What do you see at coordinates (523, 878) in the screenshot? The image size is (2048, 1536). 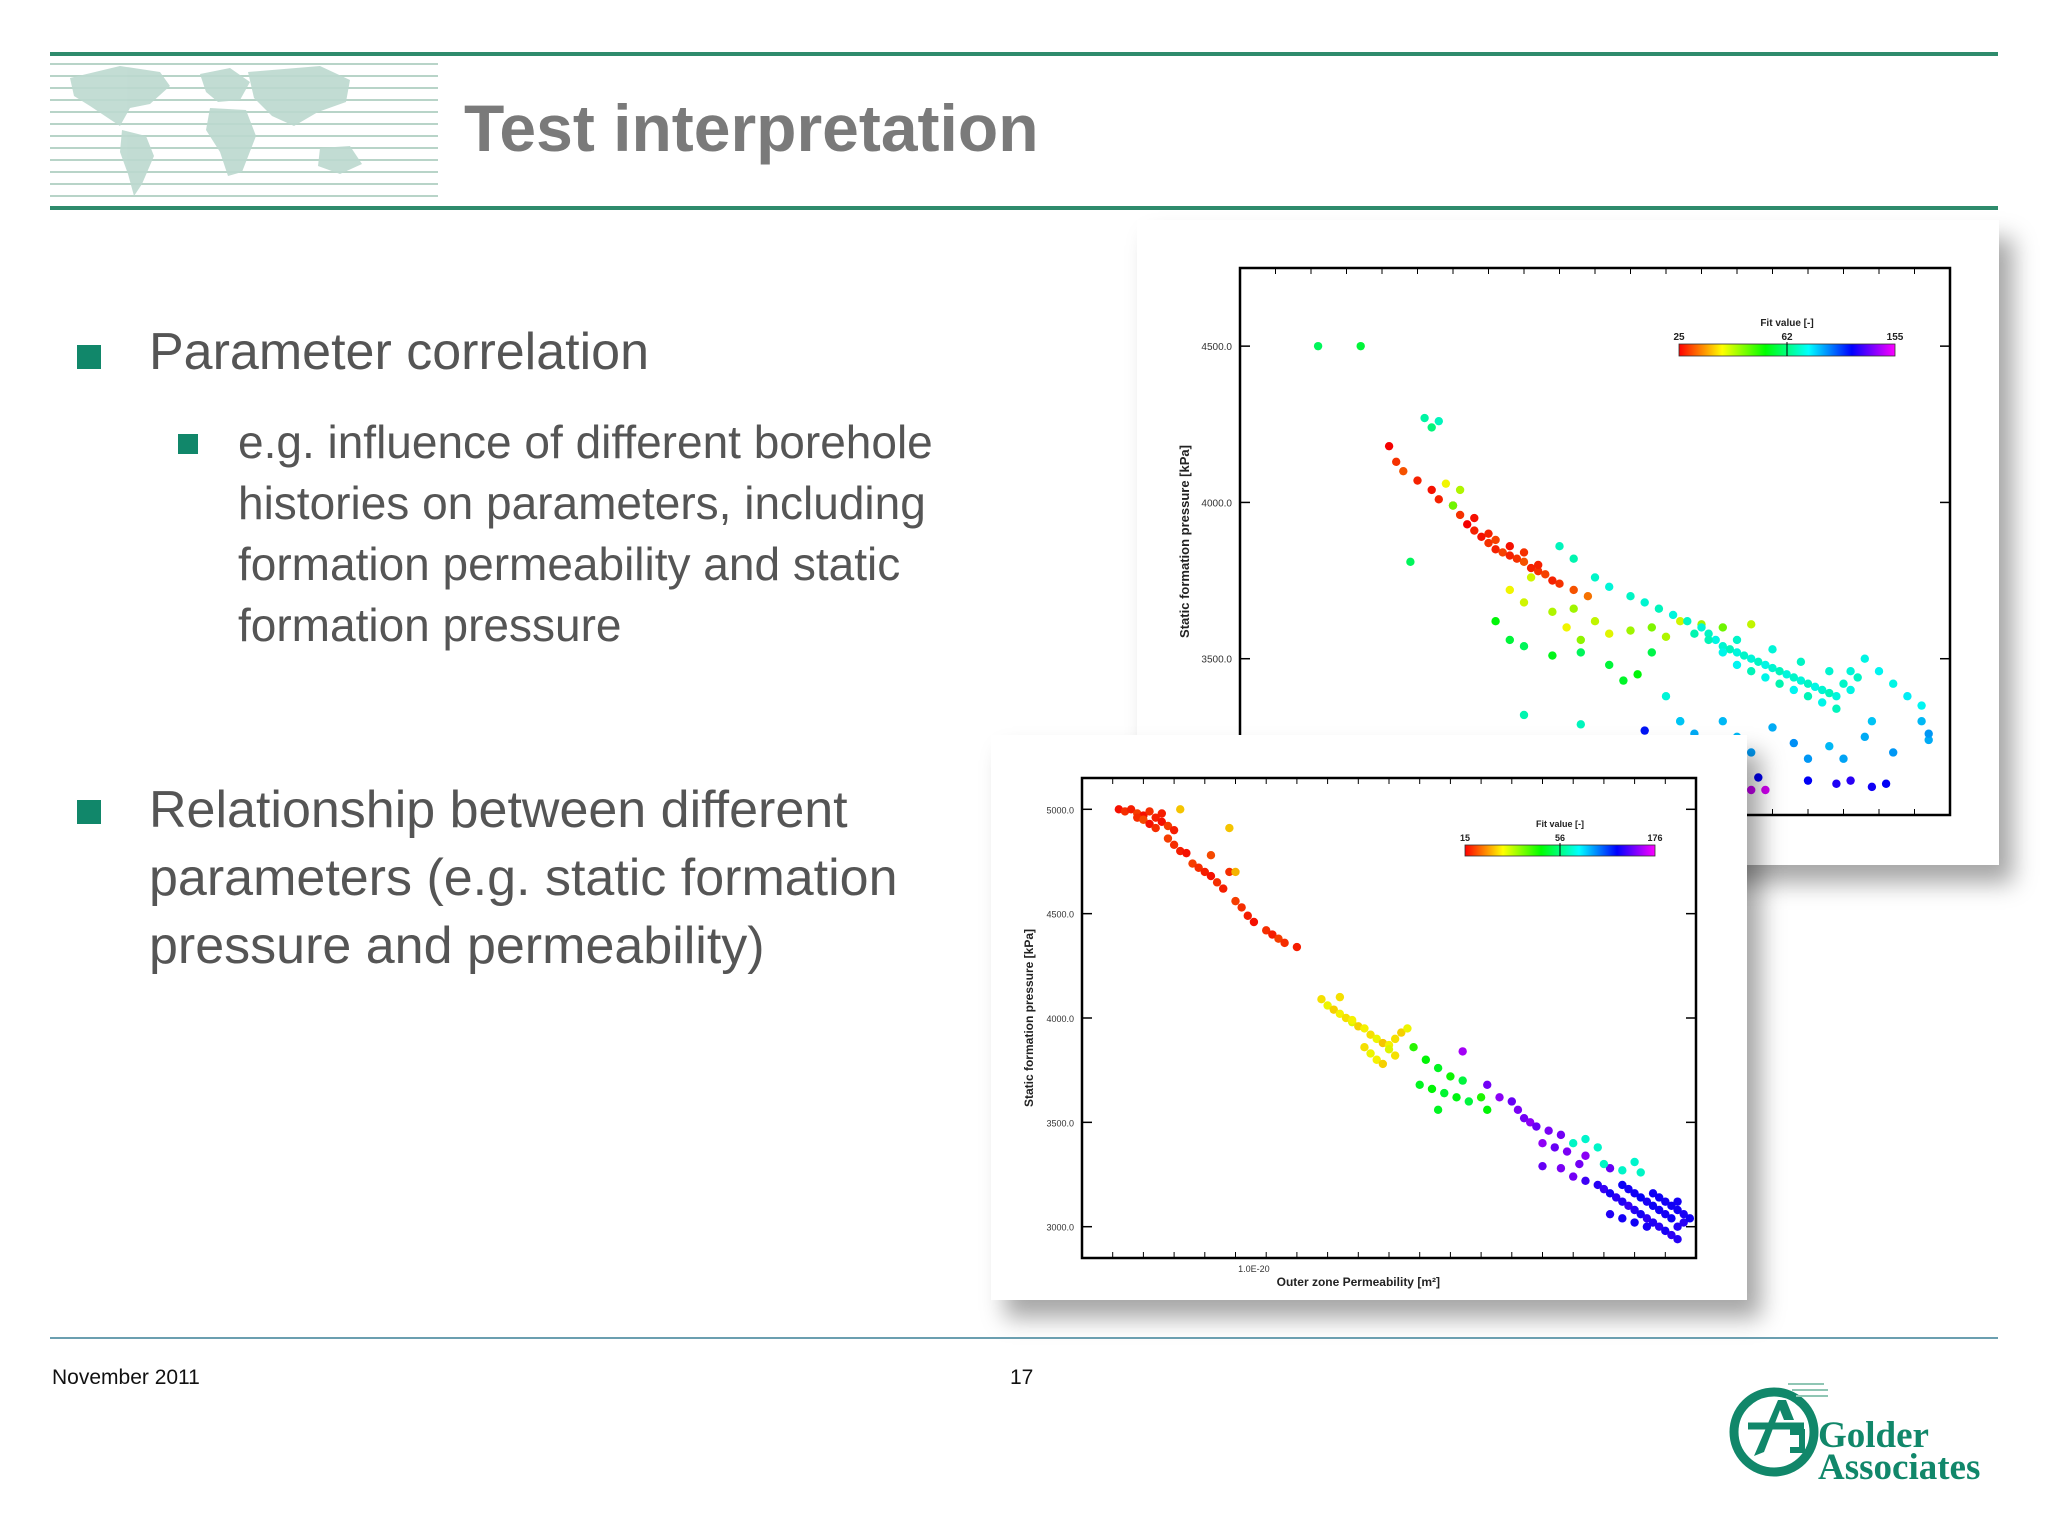 I see `text-line: parameters (e.g. static formation` at bounding box center [523, 878].